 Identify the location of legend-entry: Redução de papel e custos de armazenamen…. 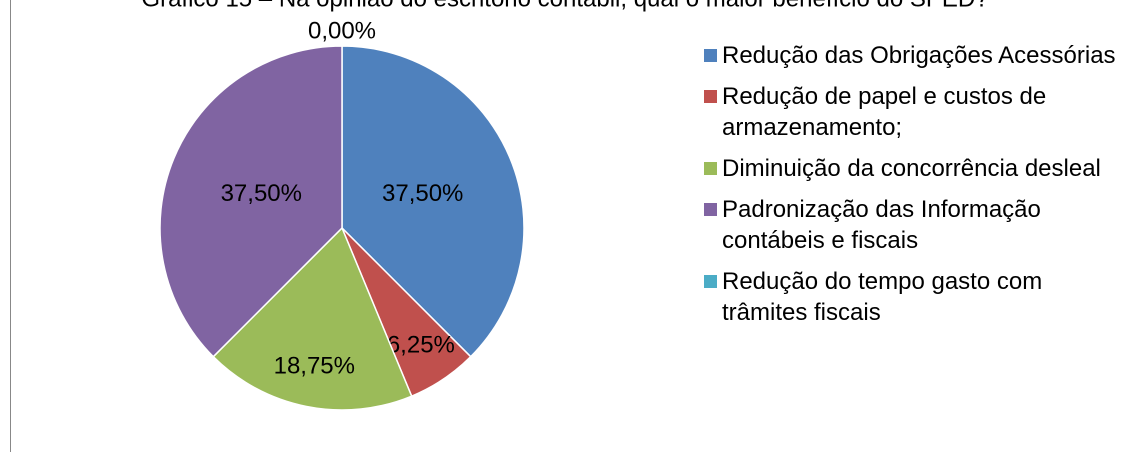
(910, 112).